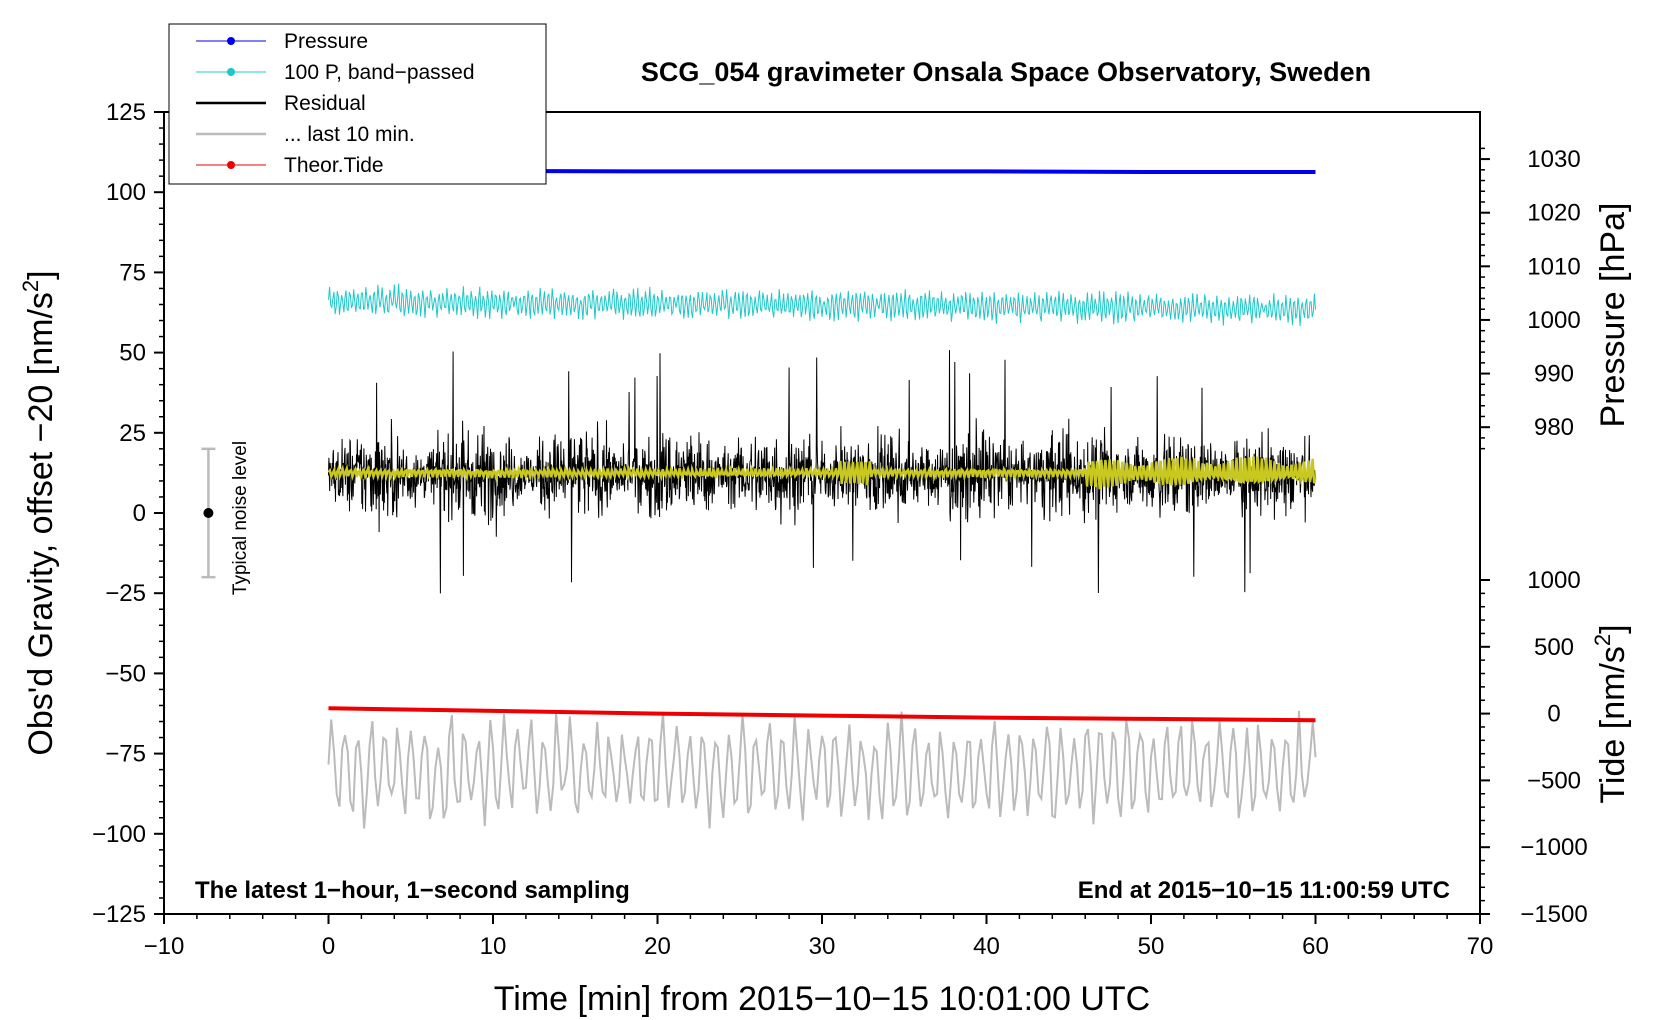 The width and height of the screenshot is (1660, 1020). What do you see at coordinates (1315, 946) in the screenshot?
I see `x-tick-label: 60` at bounding box center [1315, 946].